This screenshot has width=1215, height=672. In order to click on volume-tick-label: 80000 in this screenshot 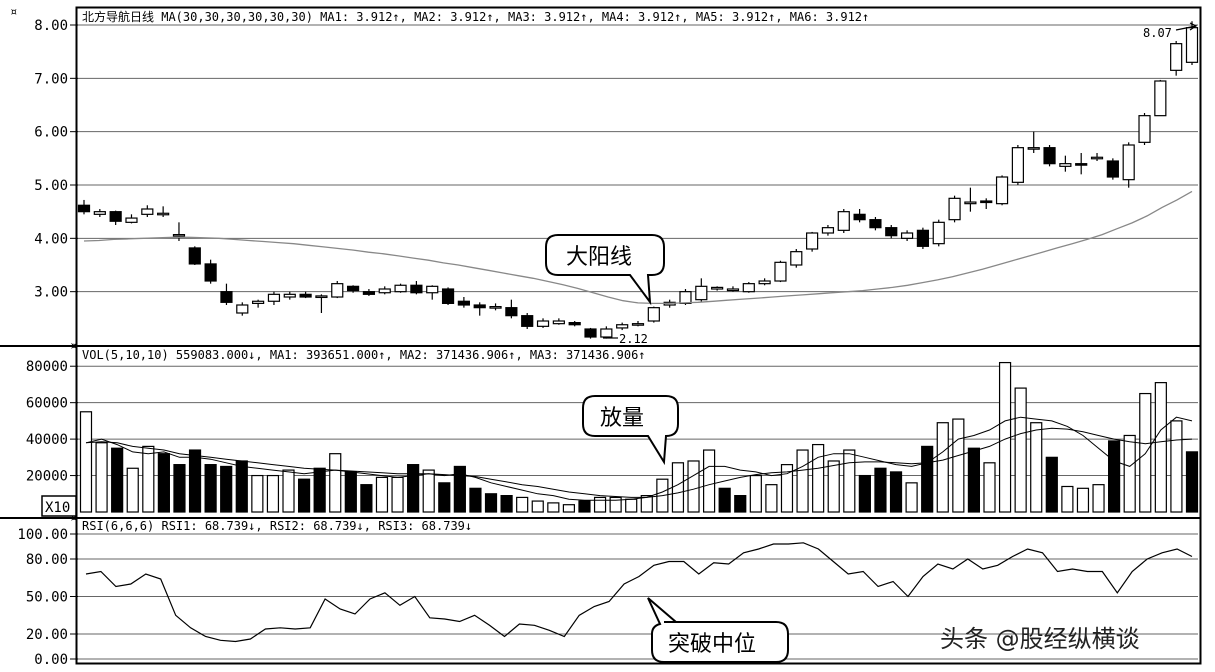, I will do `click(47, 367)`.